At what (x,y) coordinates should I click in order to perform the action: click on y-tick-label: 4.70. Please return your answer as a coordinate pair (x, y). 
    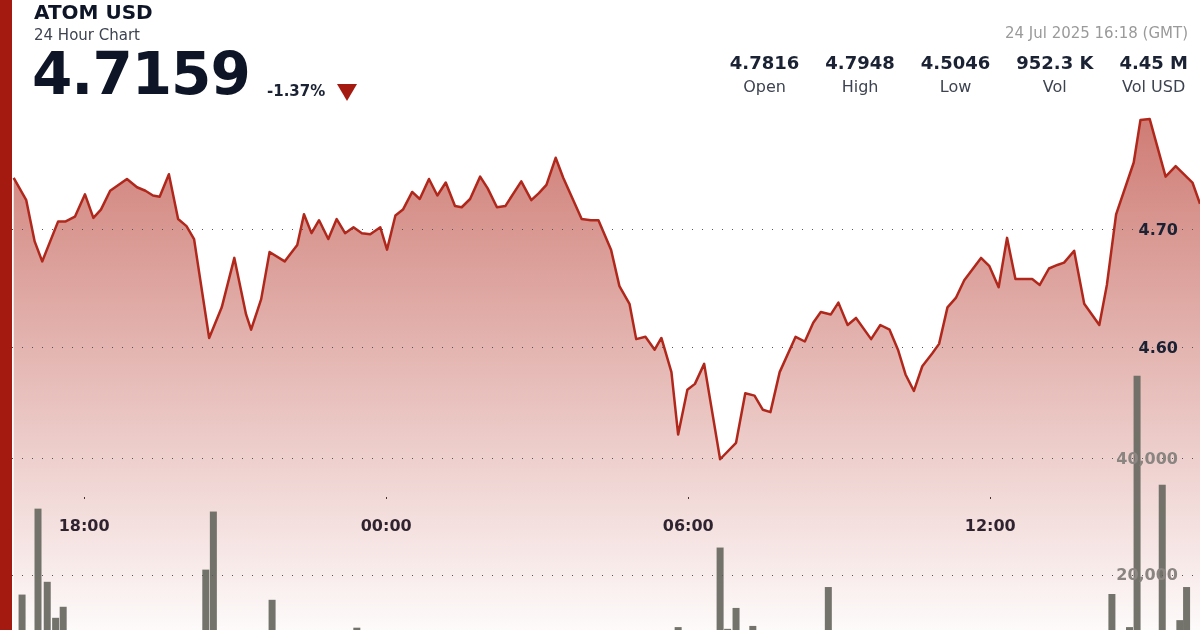
    Looking at the image, I should click on (1158, 230).